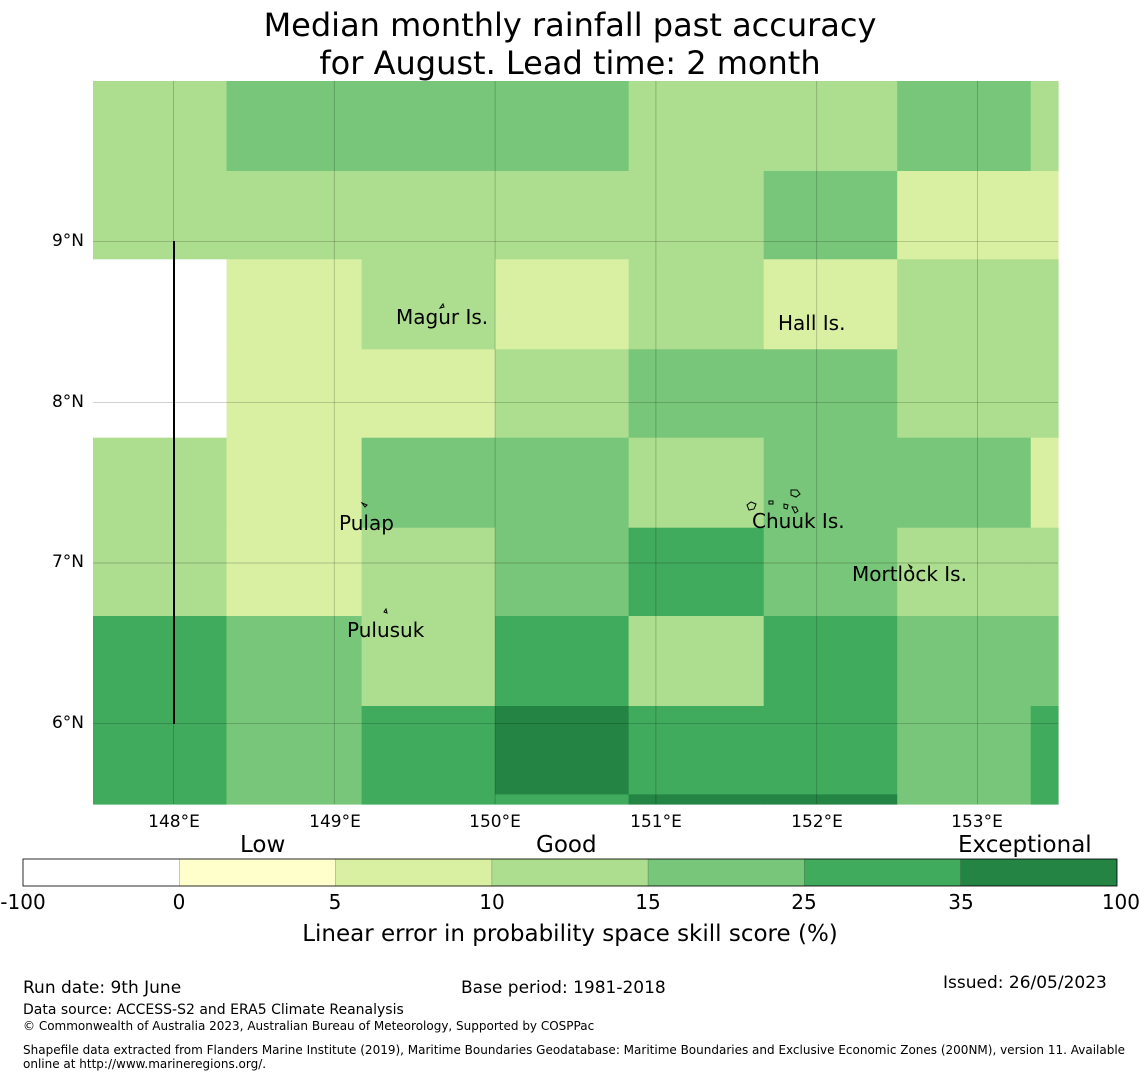  What do you see at coordinates (648, 902) in the screenshot?
I see `colorbar-tick-15: 15` at bounding box center [648, 902].